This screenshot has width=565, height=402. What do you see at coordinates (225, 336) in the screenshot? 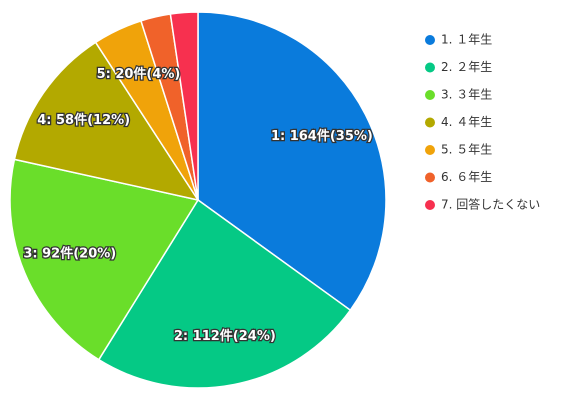
I see `data-label: 2: 112件(24%)` at bounding box center [225, 336].